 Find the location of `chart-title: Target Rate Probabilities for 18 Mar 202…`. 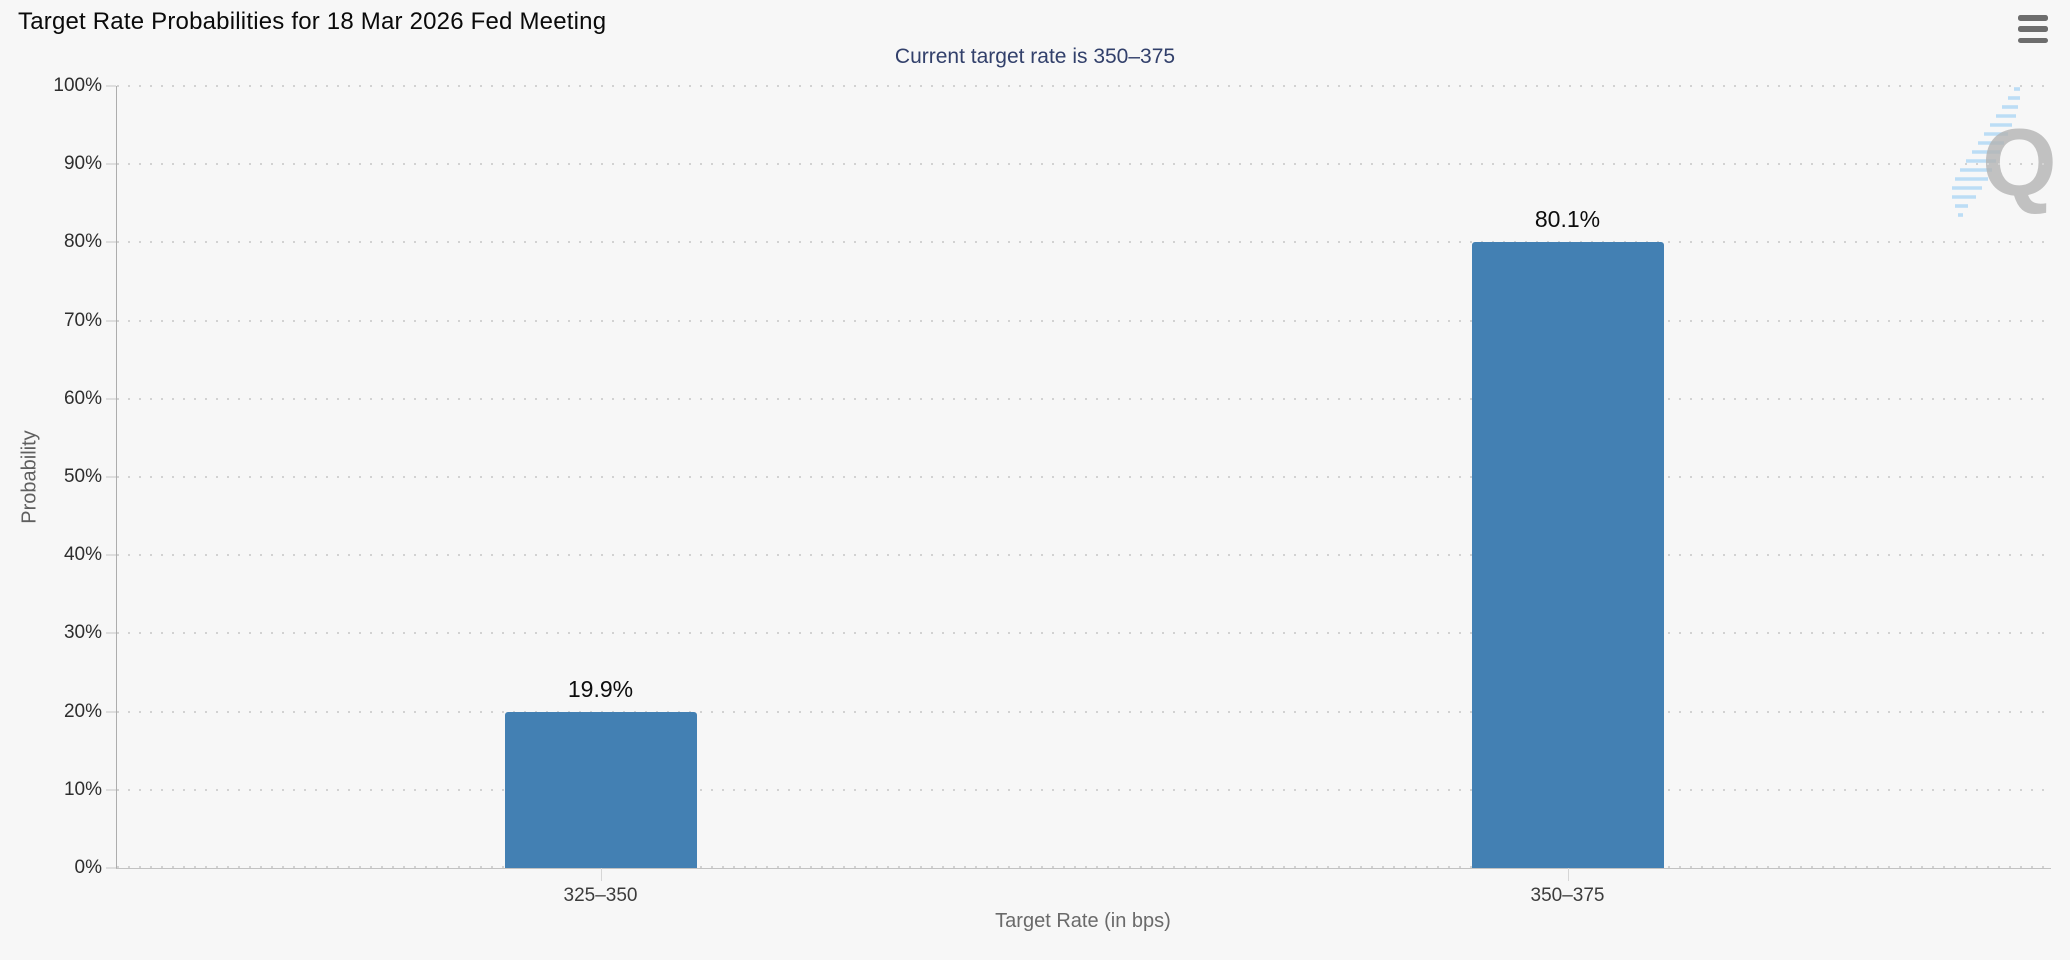

chart-title: Target Rate Probabilities for 18 Mar 202… is located at coordinates (312, 21).